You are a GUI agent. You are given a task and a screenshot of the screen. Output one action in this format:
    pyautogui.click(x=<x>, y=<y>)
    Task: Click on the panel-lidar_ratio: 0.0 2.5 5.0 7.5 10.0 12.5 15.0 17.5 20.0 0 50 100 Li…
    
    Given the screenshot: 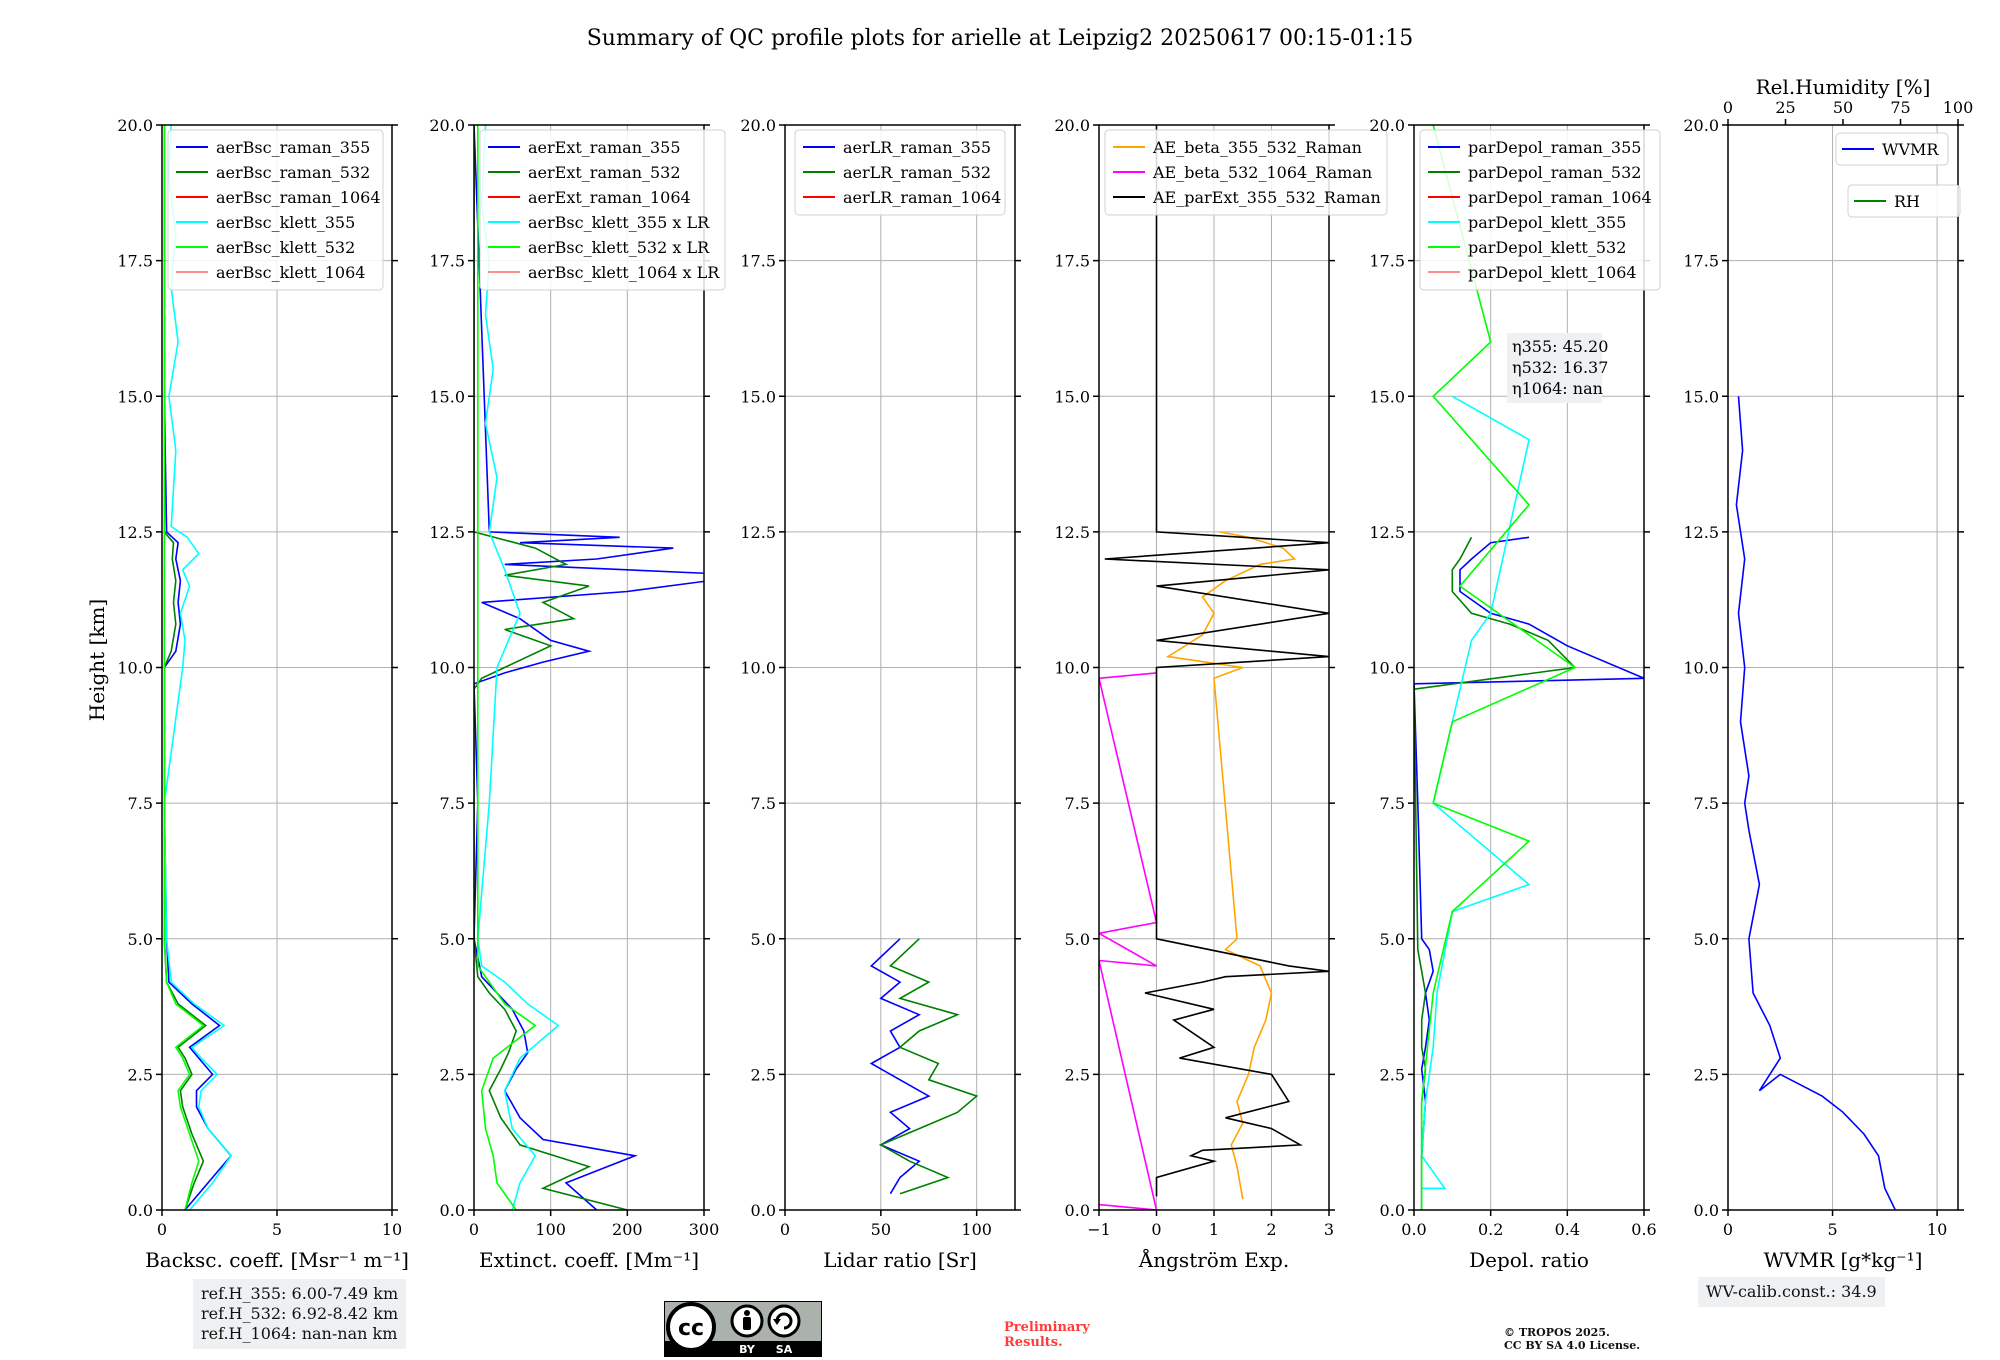 What is the action you would take?
    pyautogui.click(x=880, y=694)
    